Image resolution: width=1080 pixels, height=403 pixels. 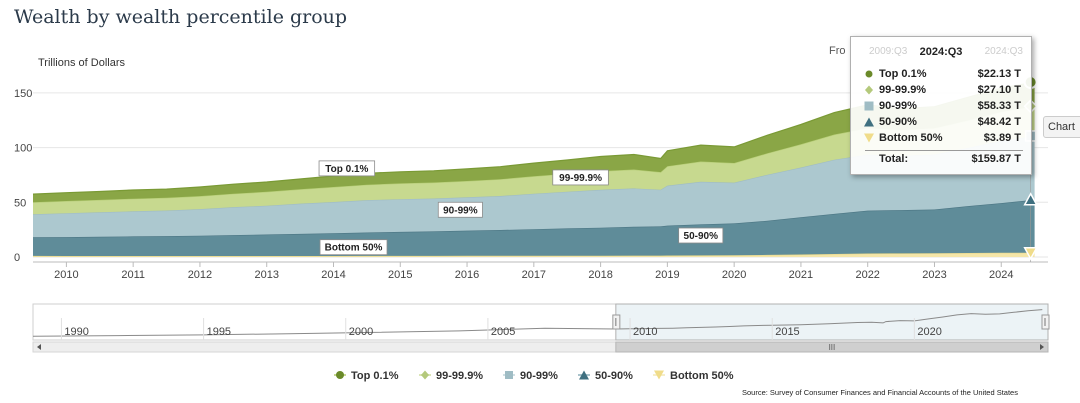 I want to click on callout-label: Top 0.1%, so click(x=346, y=169).